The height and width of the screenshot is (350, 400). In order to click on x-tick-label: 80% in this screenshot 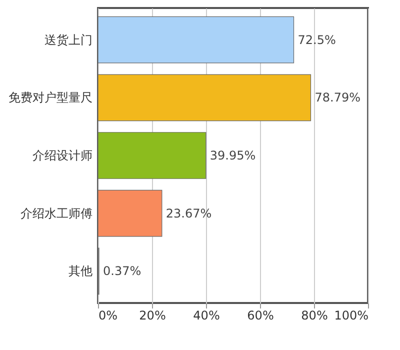, I will do `click(314, 315)`.